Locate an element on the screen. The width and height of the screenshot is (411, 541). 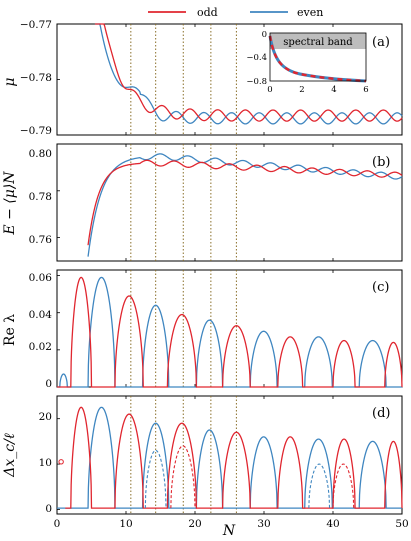
series-even-a is located at coordinates (248, 74).